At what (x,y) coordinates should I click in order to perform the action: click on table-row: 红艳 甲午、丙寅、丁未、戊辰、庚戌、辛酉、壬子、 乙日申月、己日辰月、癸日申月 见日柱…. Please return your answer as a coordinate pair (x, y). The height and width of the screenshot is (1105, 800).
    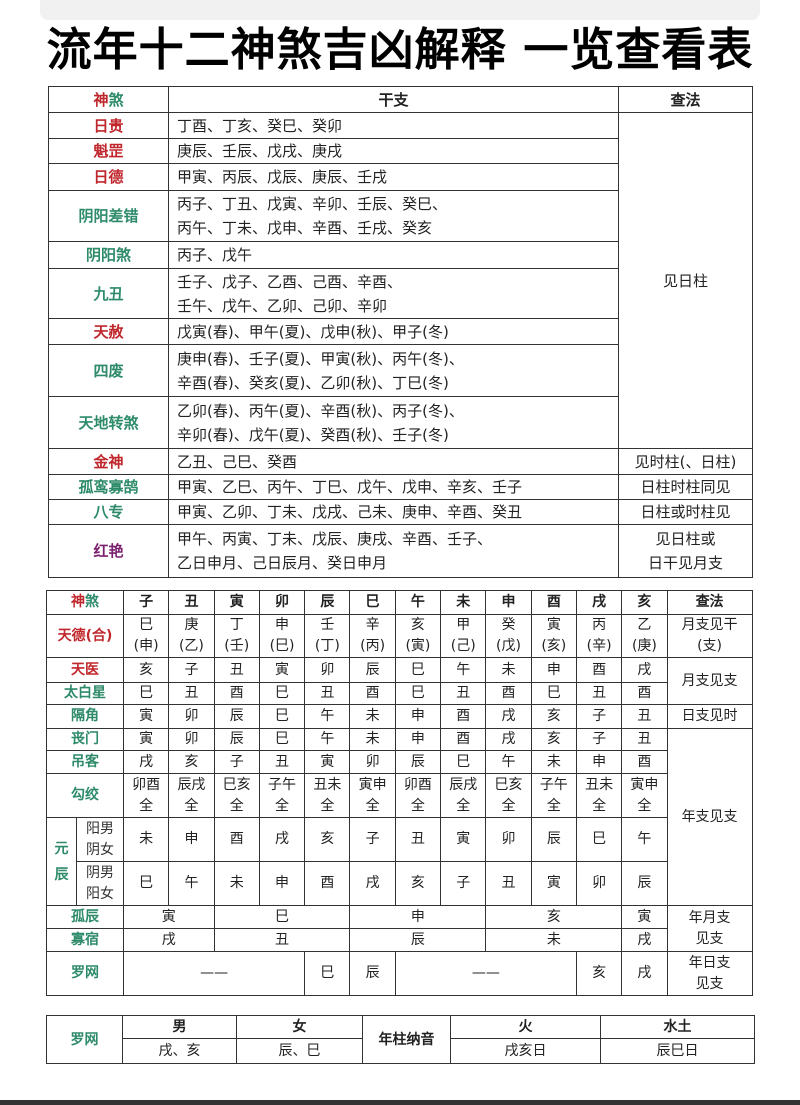
    Looking at the image, I should click on (400, 551).